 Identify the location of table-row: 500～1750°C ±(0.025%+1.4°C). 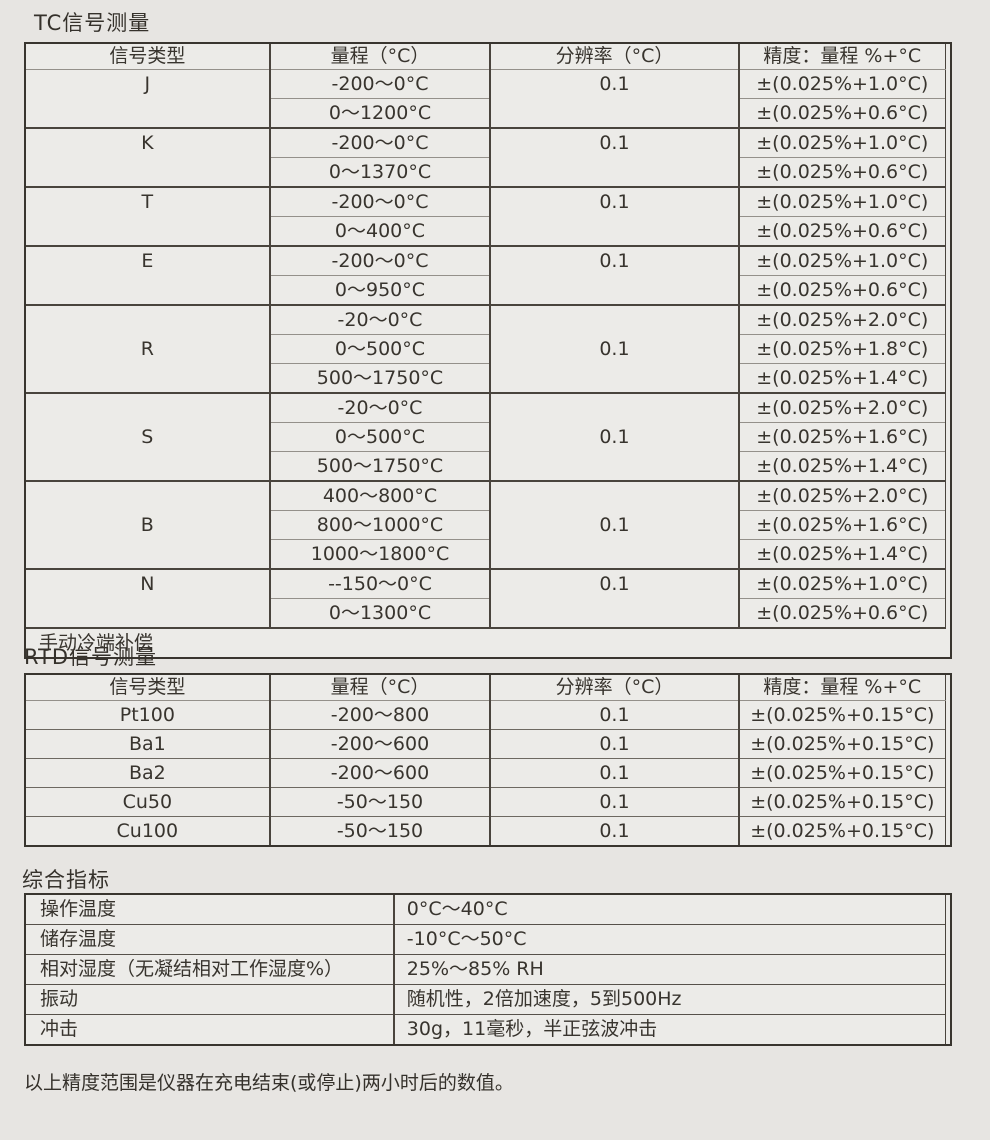
(486, 378).